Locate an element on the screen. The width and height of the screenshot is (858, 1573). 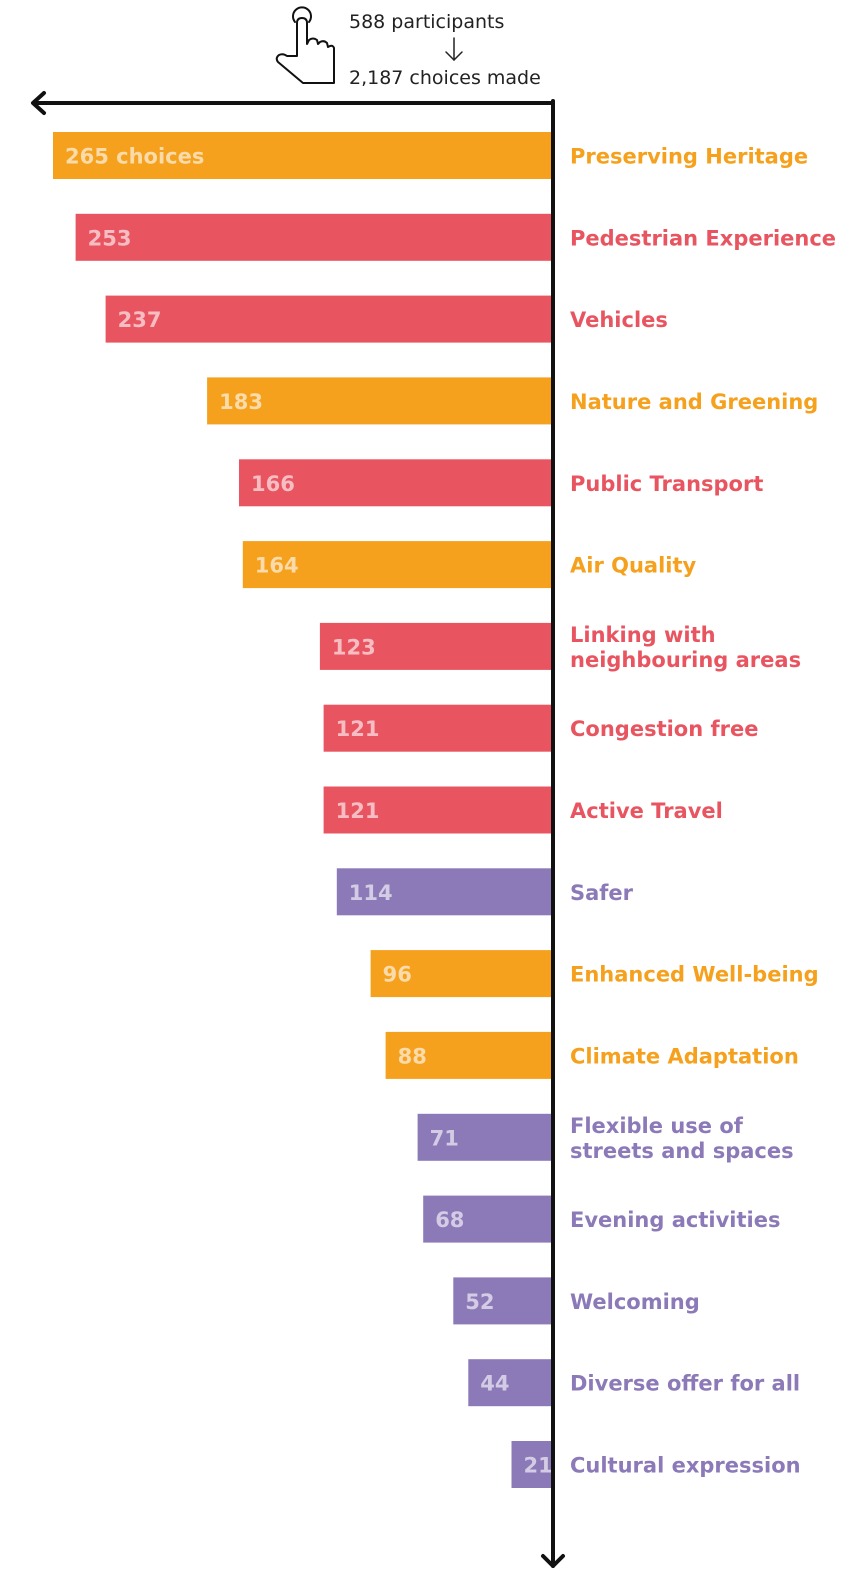
category-label-12: Climate Adaptation is located at coordinates (684, 1056).